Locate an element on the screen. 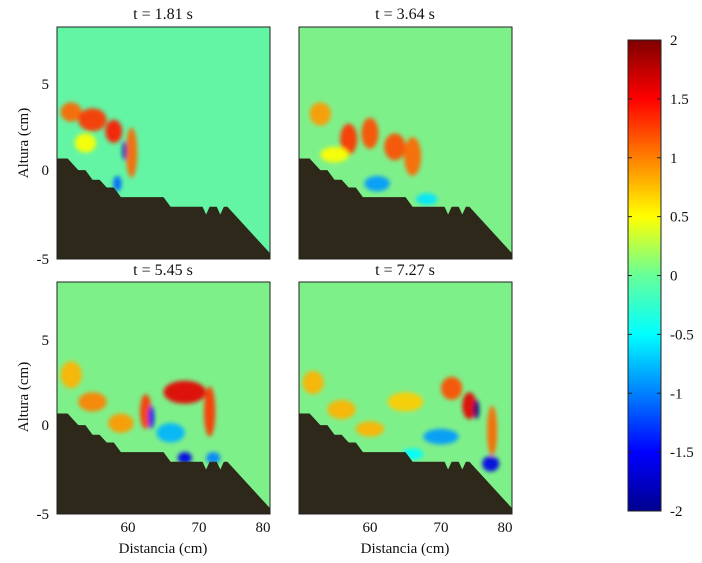  panel-2-bed is located at coordinates (405, 208).